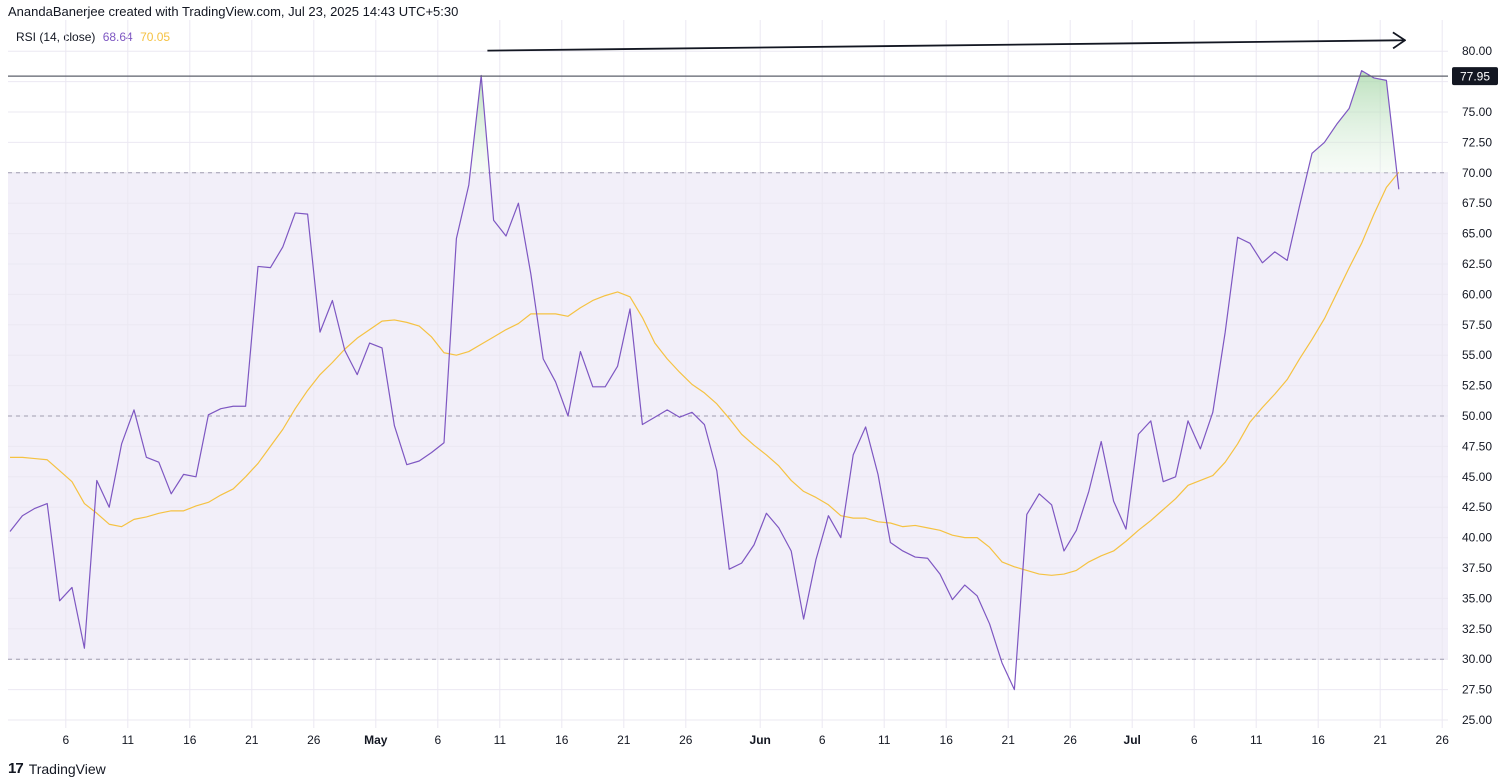 This screenshot has width=1508, height=782. What do you see at coordinates (760, 740) in the screenshot?
I see `x-tick-label: Jun` at bounding box center [760, 740].